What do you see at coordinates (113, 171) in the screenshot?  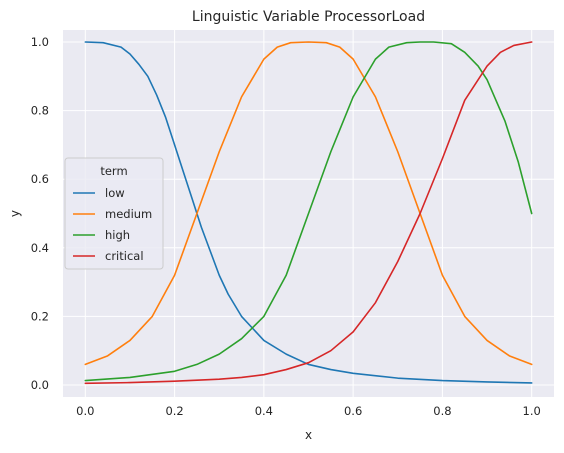 I see `legend-title: term` at bounding box center [113, 171].